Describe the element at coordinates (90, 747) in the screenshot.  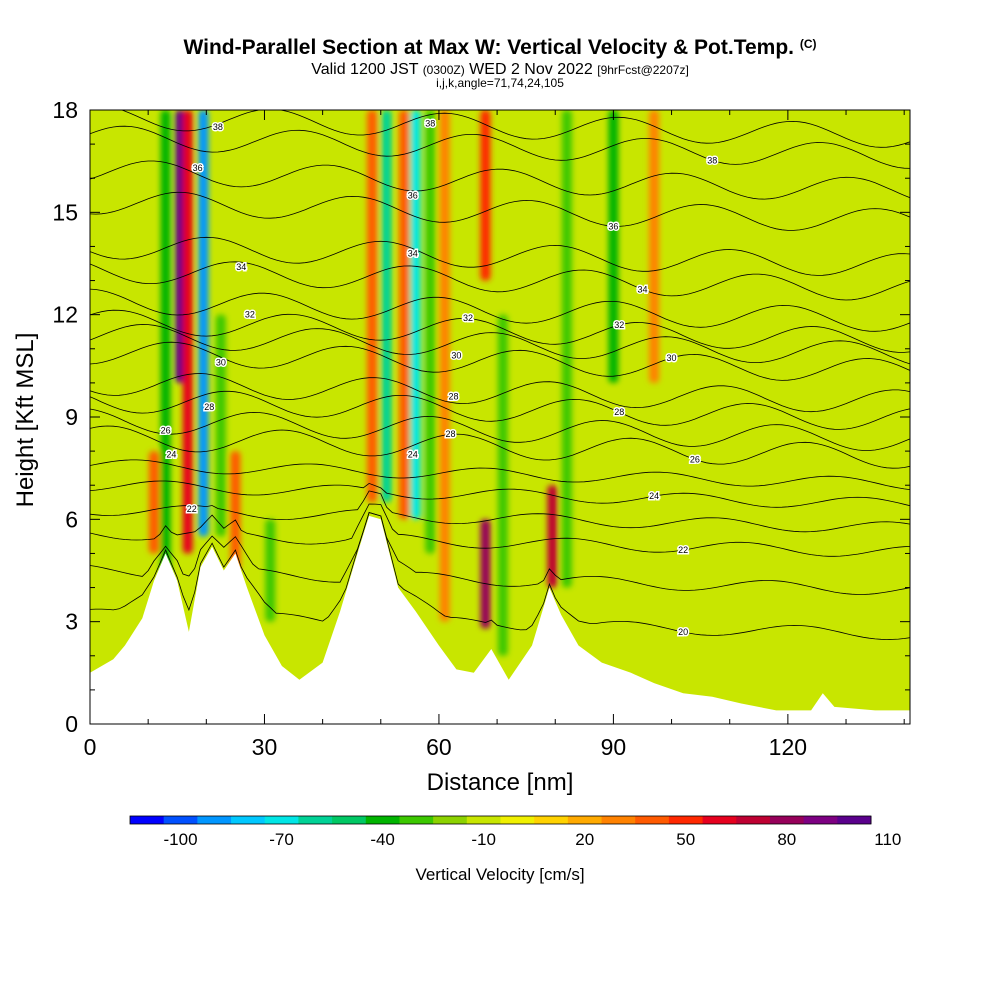
I see `x-tick-label: 0` at that location.